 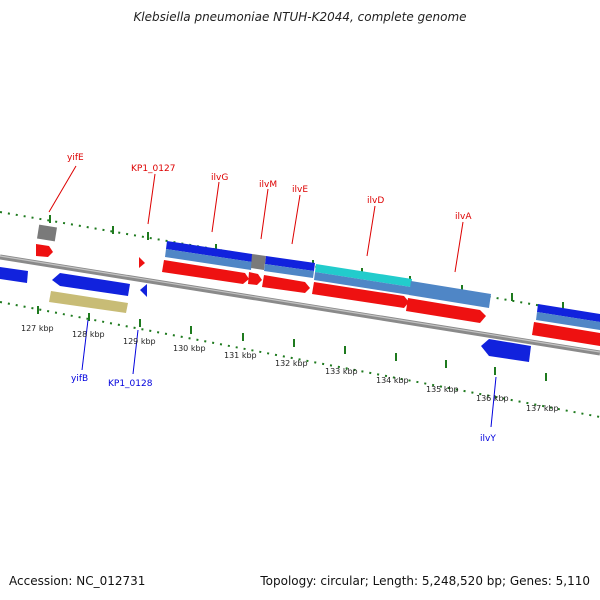 What do you see at coordinates (153, 169) in the screenshot?
I see `gene-label-KP1_0127: KP1_0127` at bounding box center [153, 169].